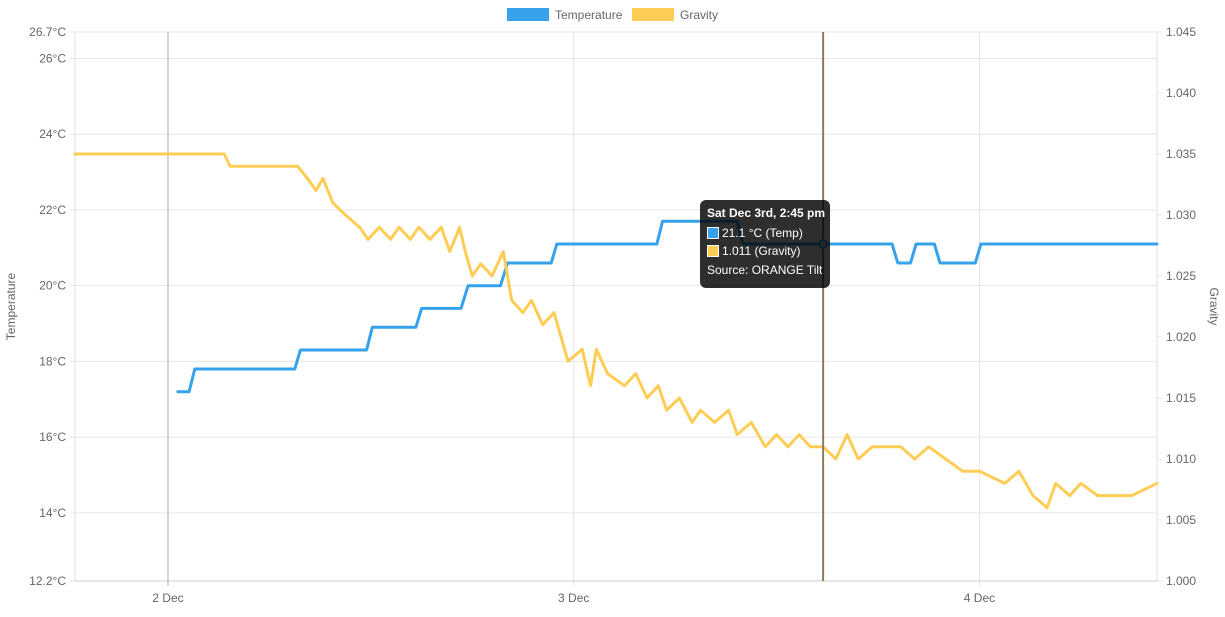 The height and width of the screenshot is (617, 1225). I want to click on y-right-tick-label: 1.045, so click(1181, 32).